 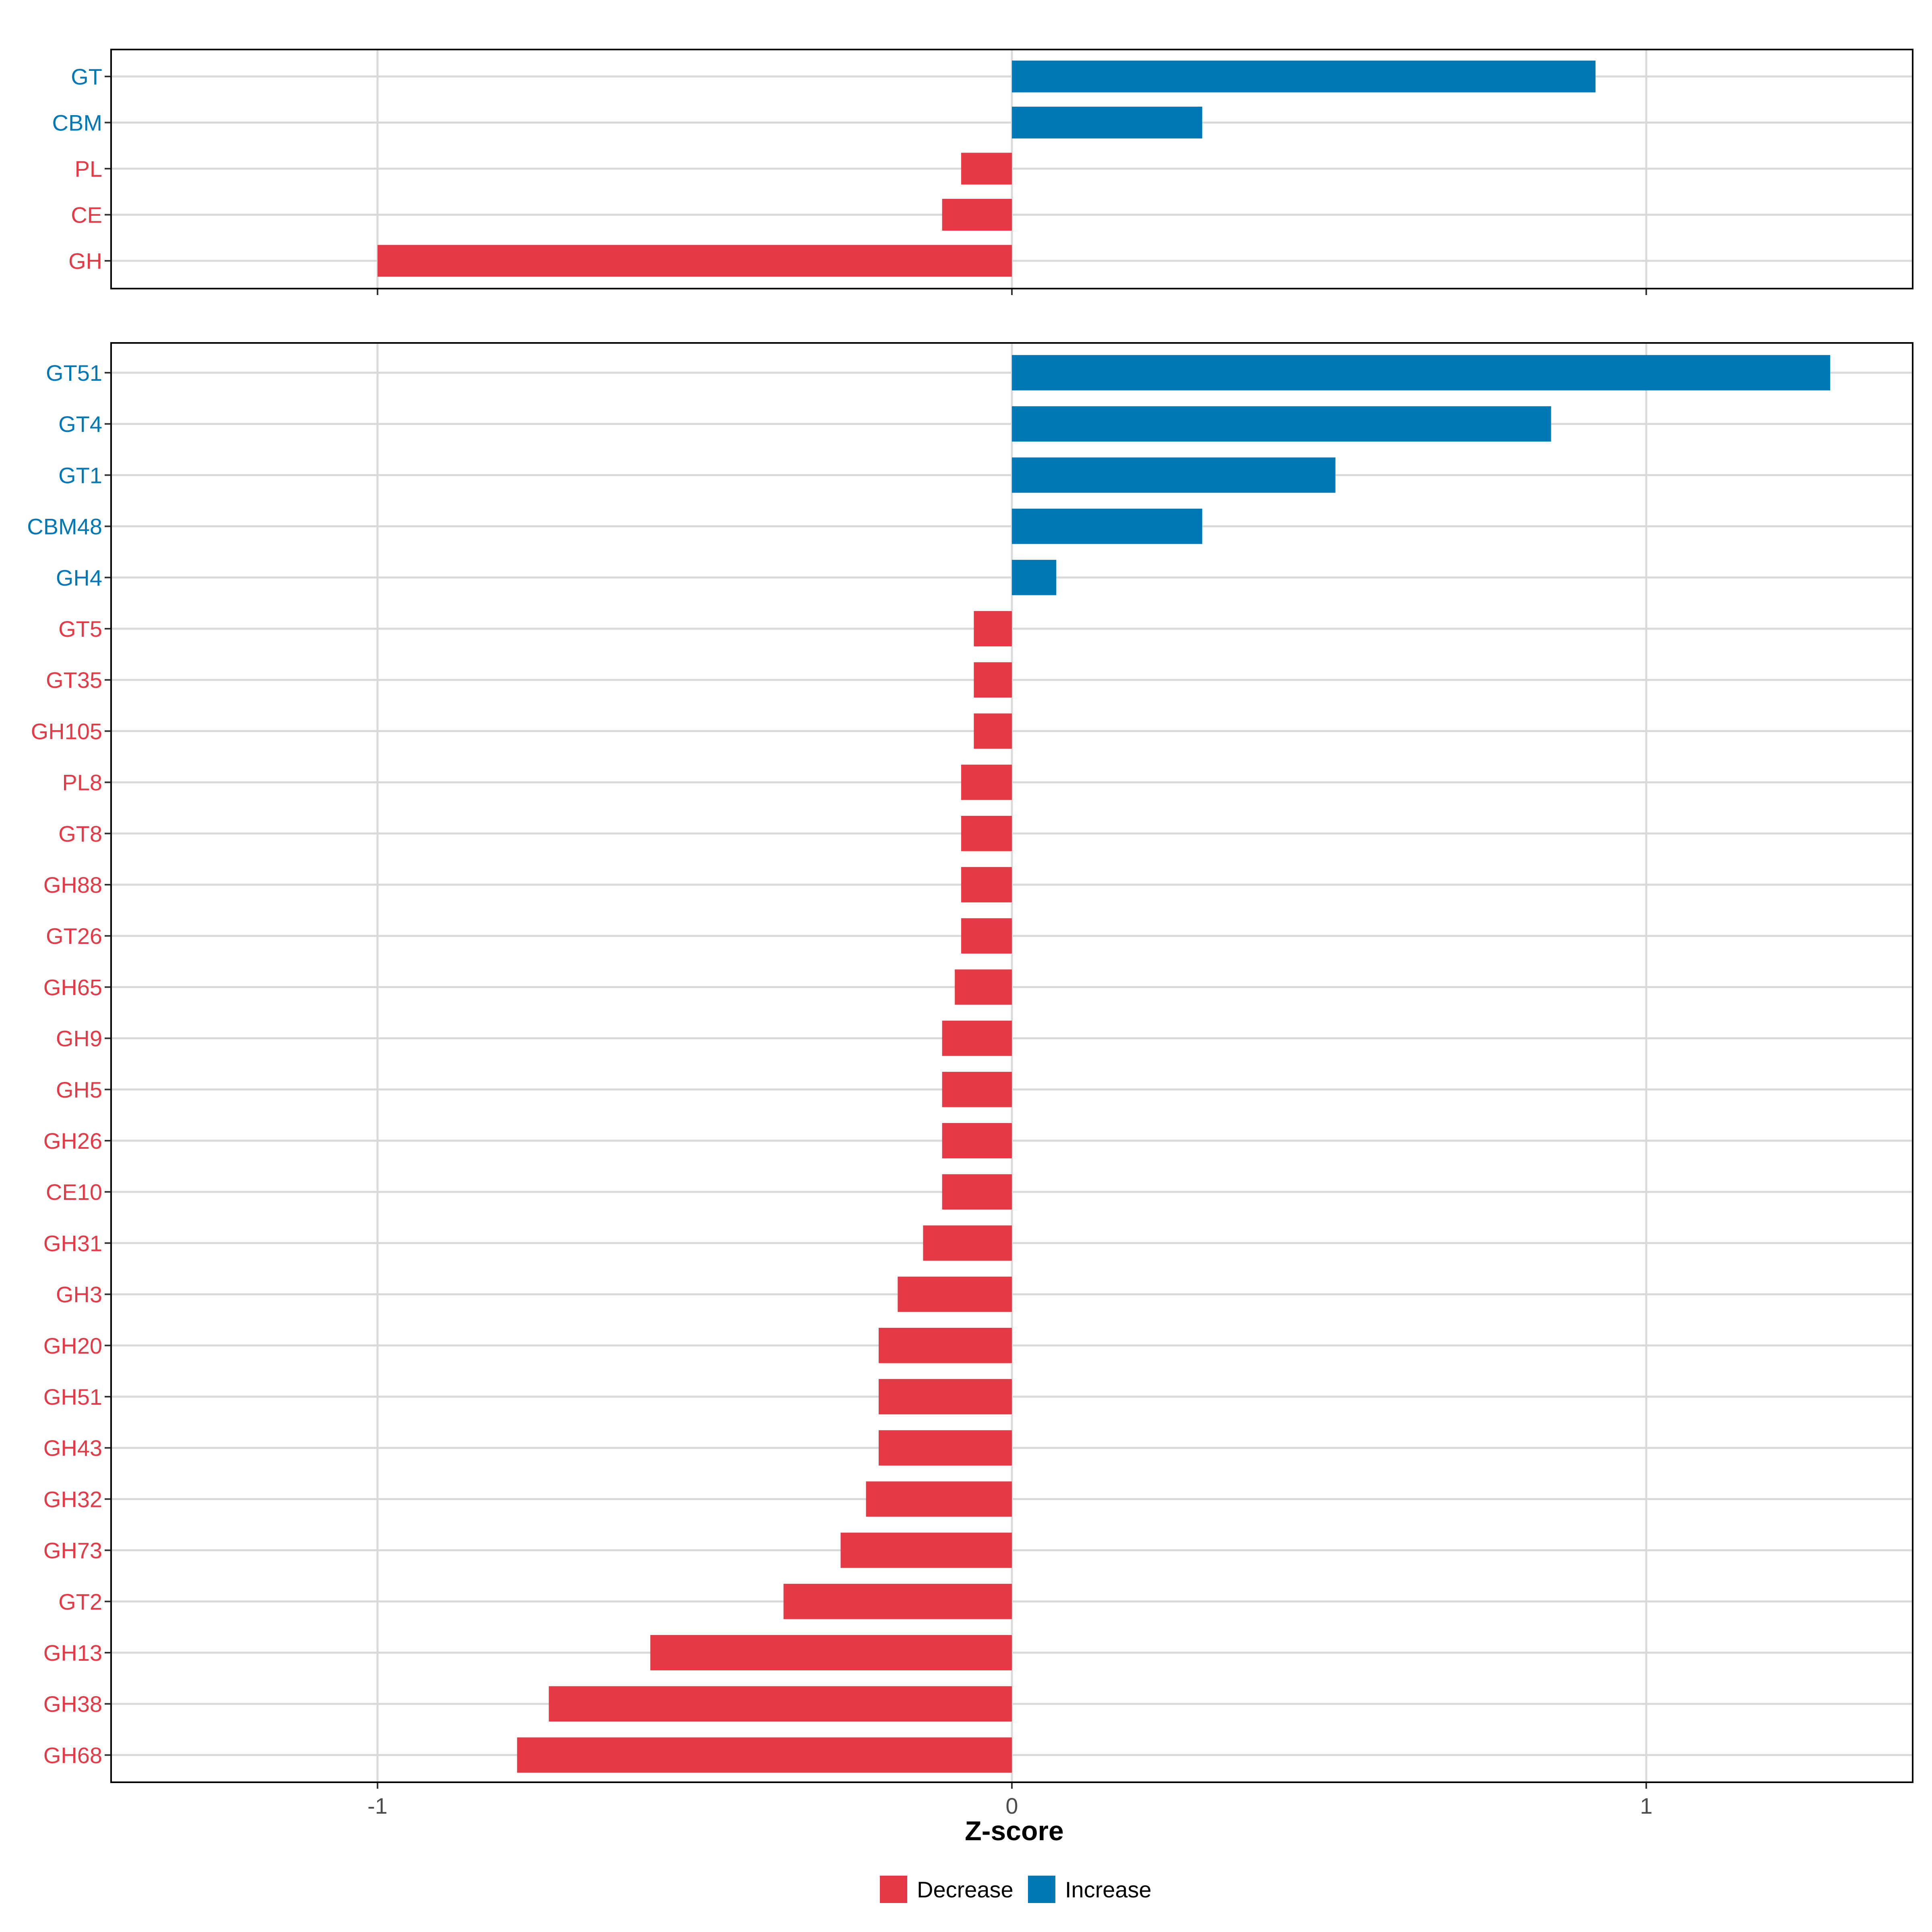 I want to click on bar-gh73, so click(x=926, y=1550).